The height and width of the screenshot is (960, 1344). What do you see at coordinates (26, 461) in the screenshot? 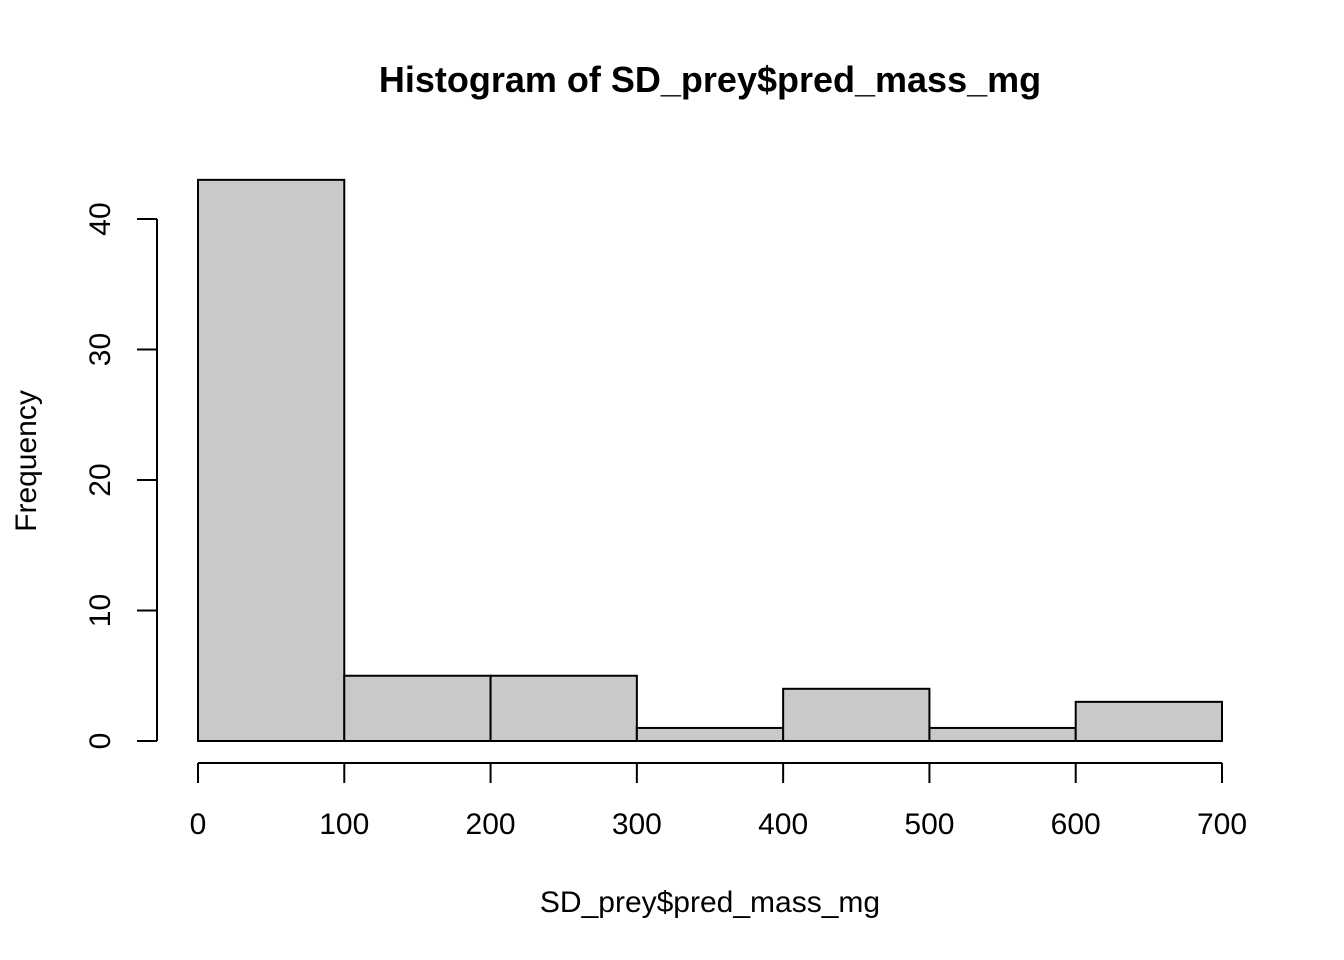
I see `y-axis-title: Frequency` at bounding box center [26, 461].